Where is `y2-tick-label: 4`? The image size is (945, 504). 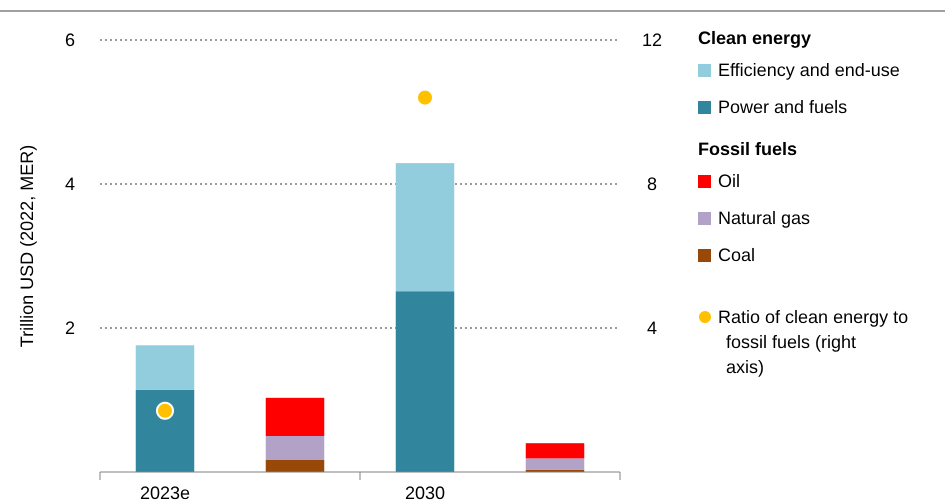
y2-tick-label: 4 is located at coordinates (652, 328).